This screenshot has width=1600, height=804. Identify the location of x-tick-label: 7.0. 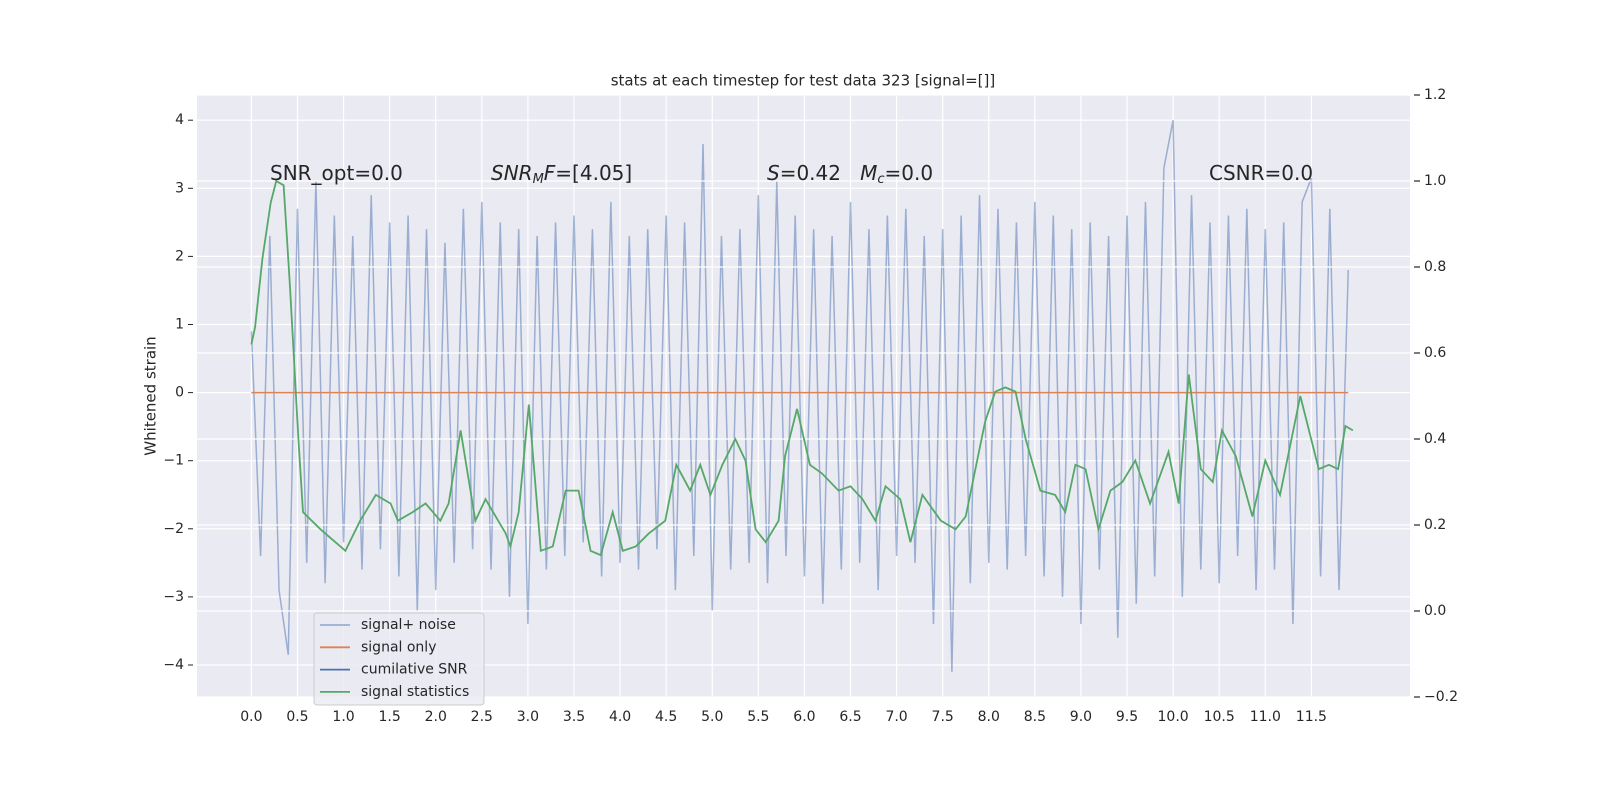
(896, 717).